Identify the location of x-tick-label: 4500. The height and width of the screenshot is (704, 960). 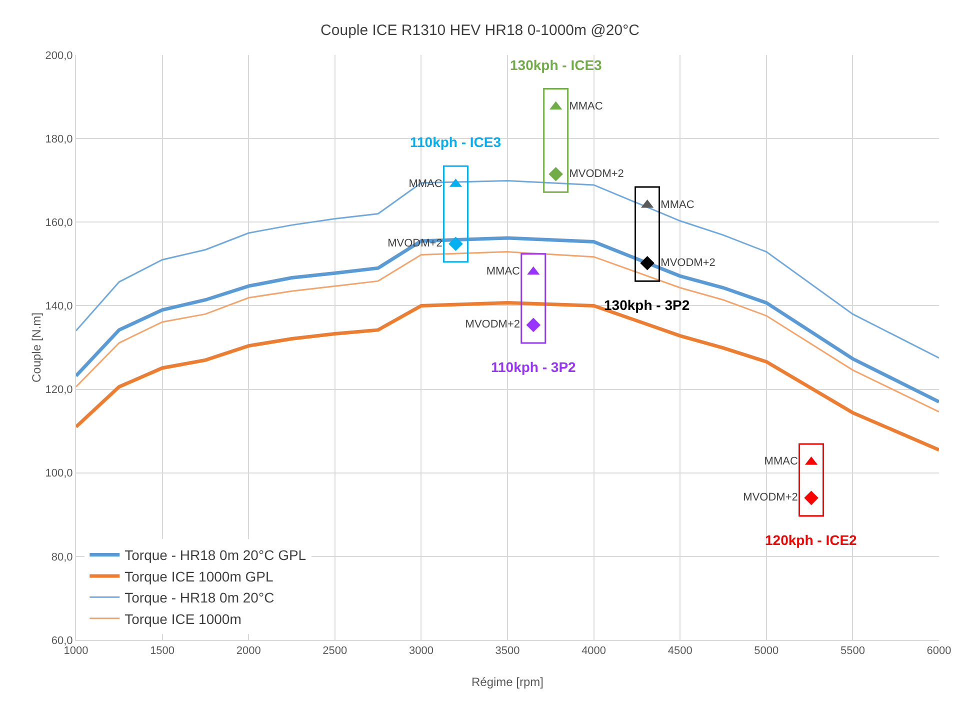
(680, 651).